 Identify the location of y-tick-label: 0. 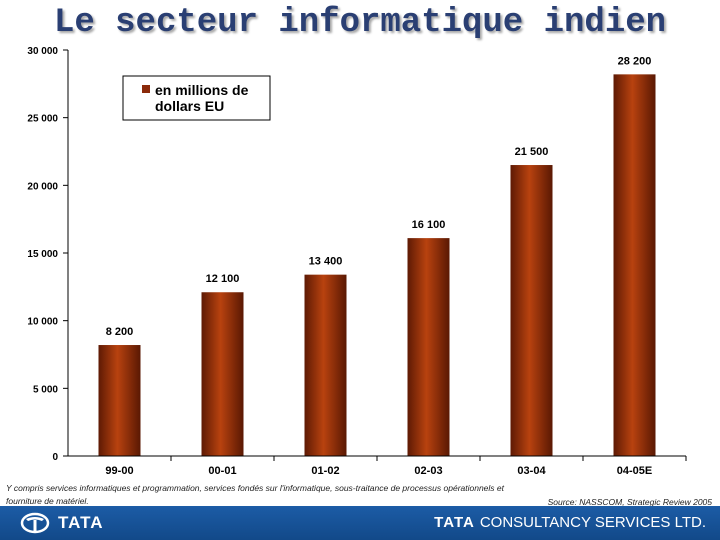
(55, 457).